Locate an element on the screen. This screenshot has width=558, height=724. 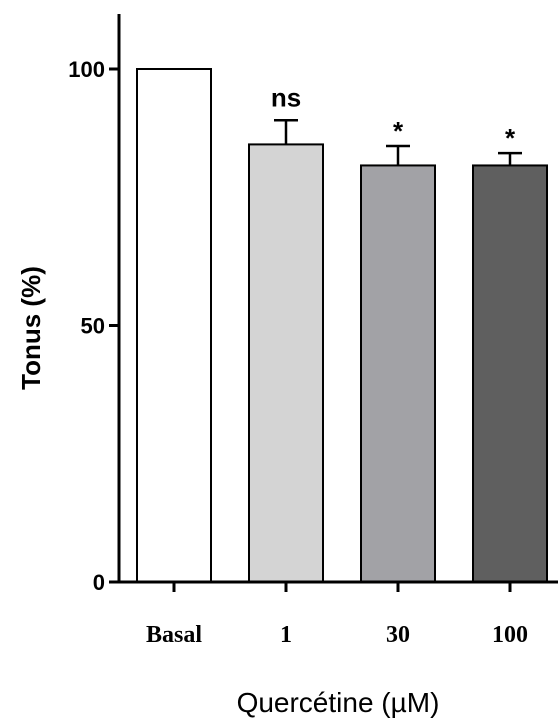
y-ticks-group: 0 50 100 is located at coordinates (93, 326).